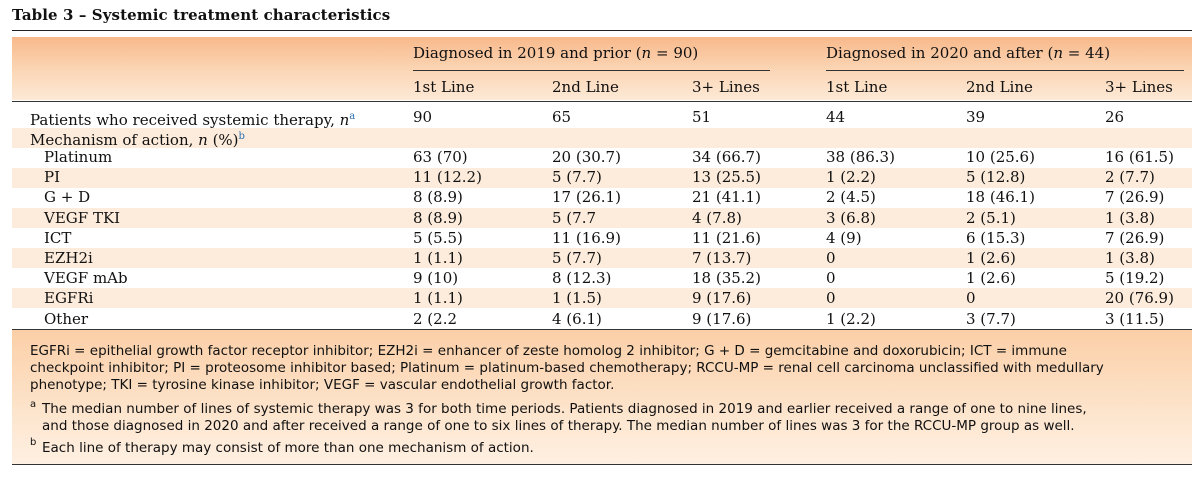 This screenshot has height=477, width=1200. What do you see at coordinates (591, 70) in the screenshot?
I see `group-rule-2019` at bounding box center [591, 70].